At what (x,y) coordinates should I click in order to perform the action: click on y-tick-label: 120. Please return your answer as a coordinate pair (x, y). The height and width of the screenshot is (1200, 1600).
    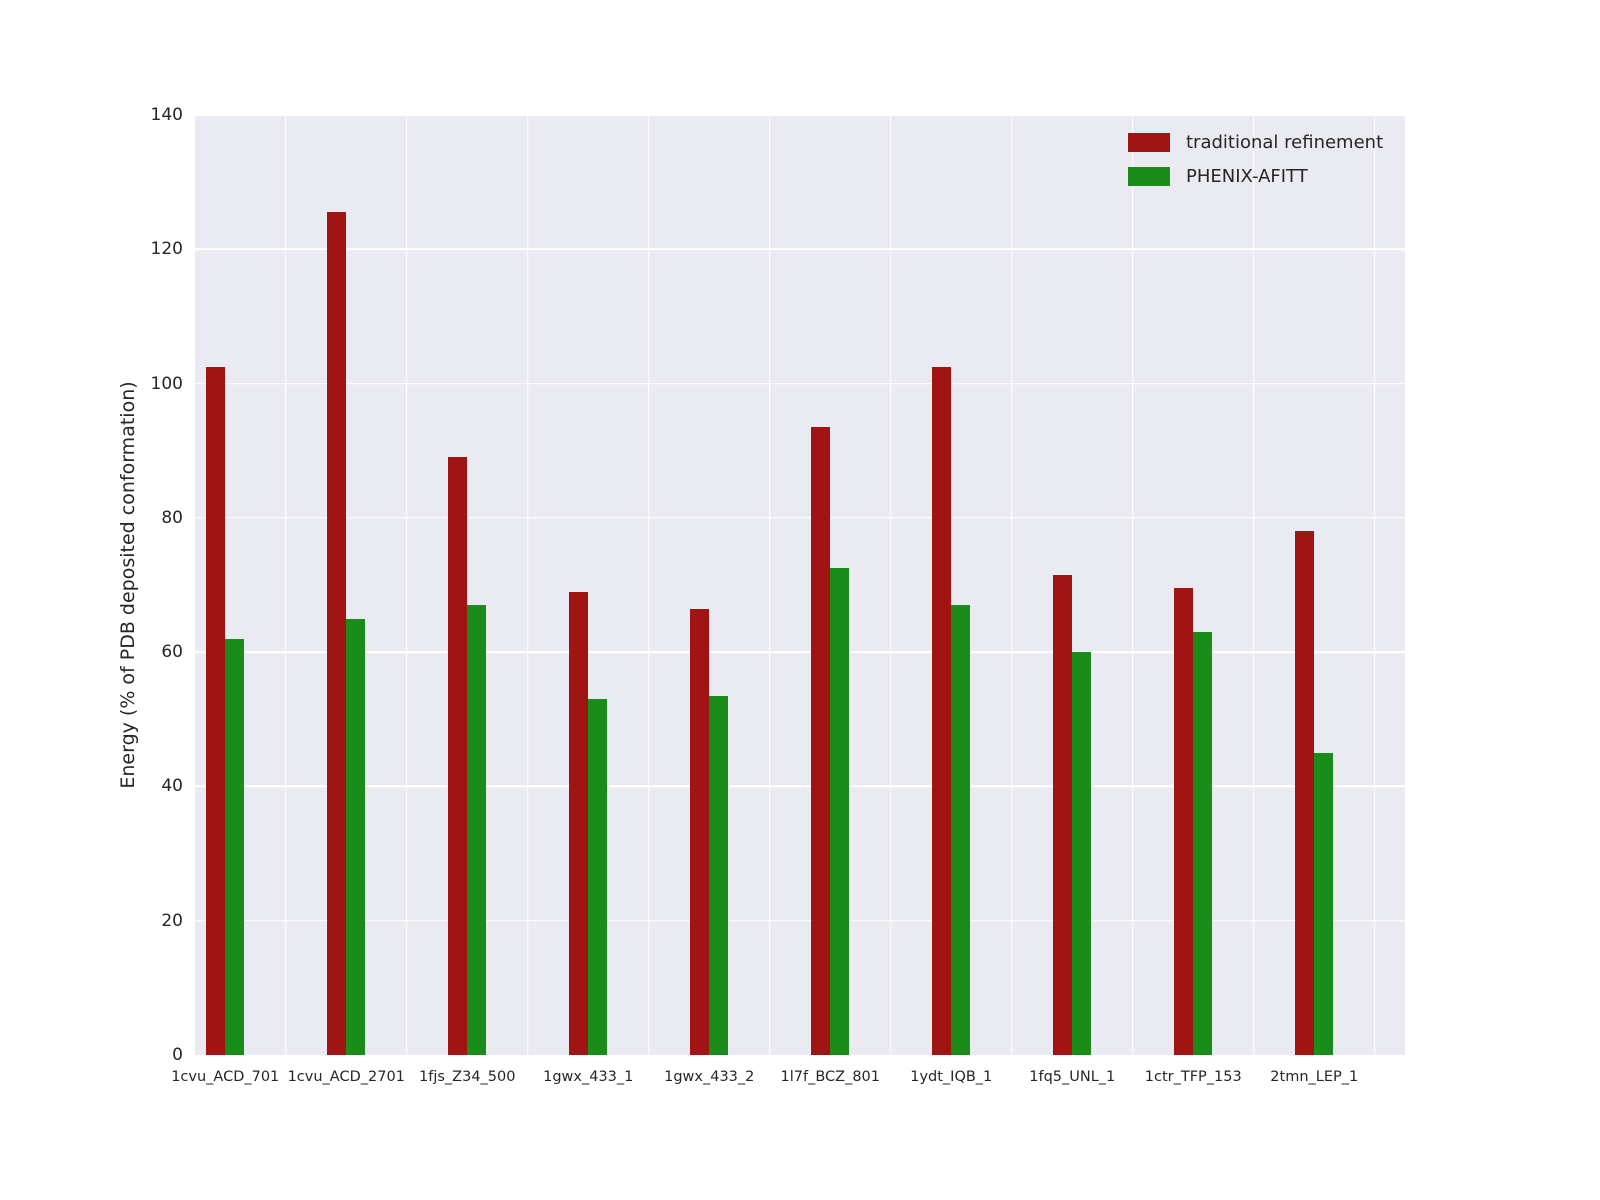
    Looking at the image, I should click on (166, 249).